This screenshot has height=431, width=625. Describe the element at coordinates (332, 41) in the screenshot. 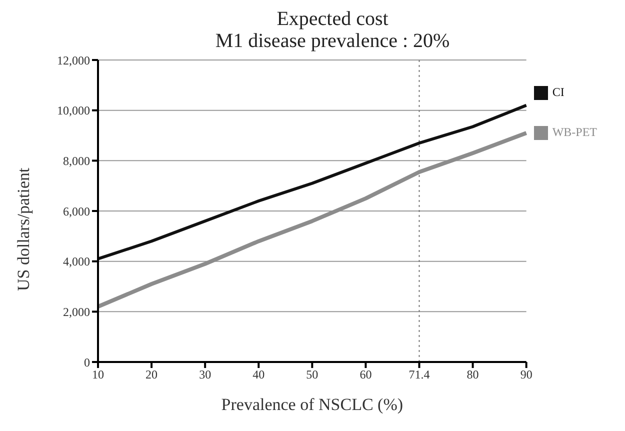

I see `chart-subtitle: M1 disease prevalence : 20%` at that location.